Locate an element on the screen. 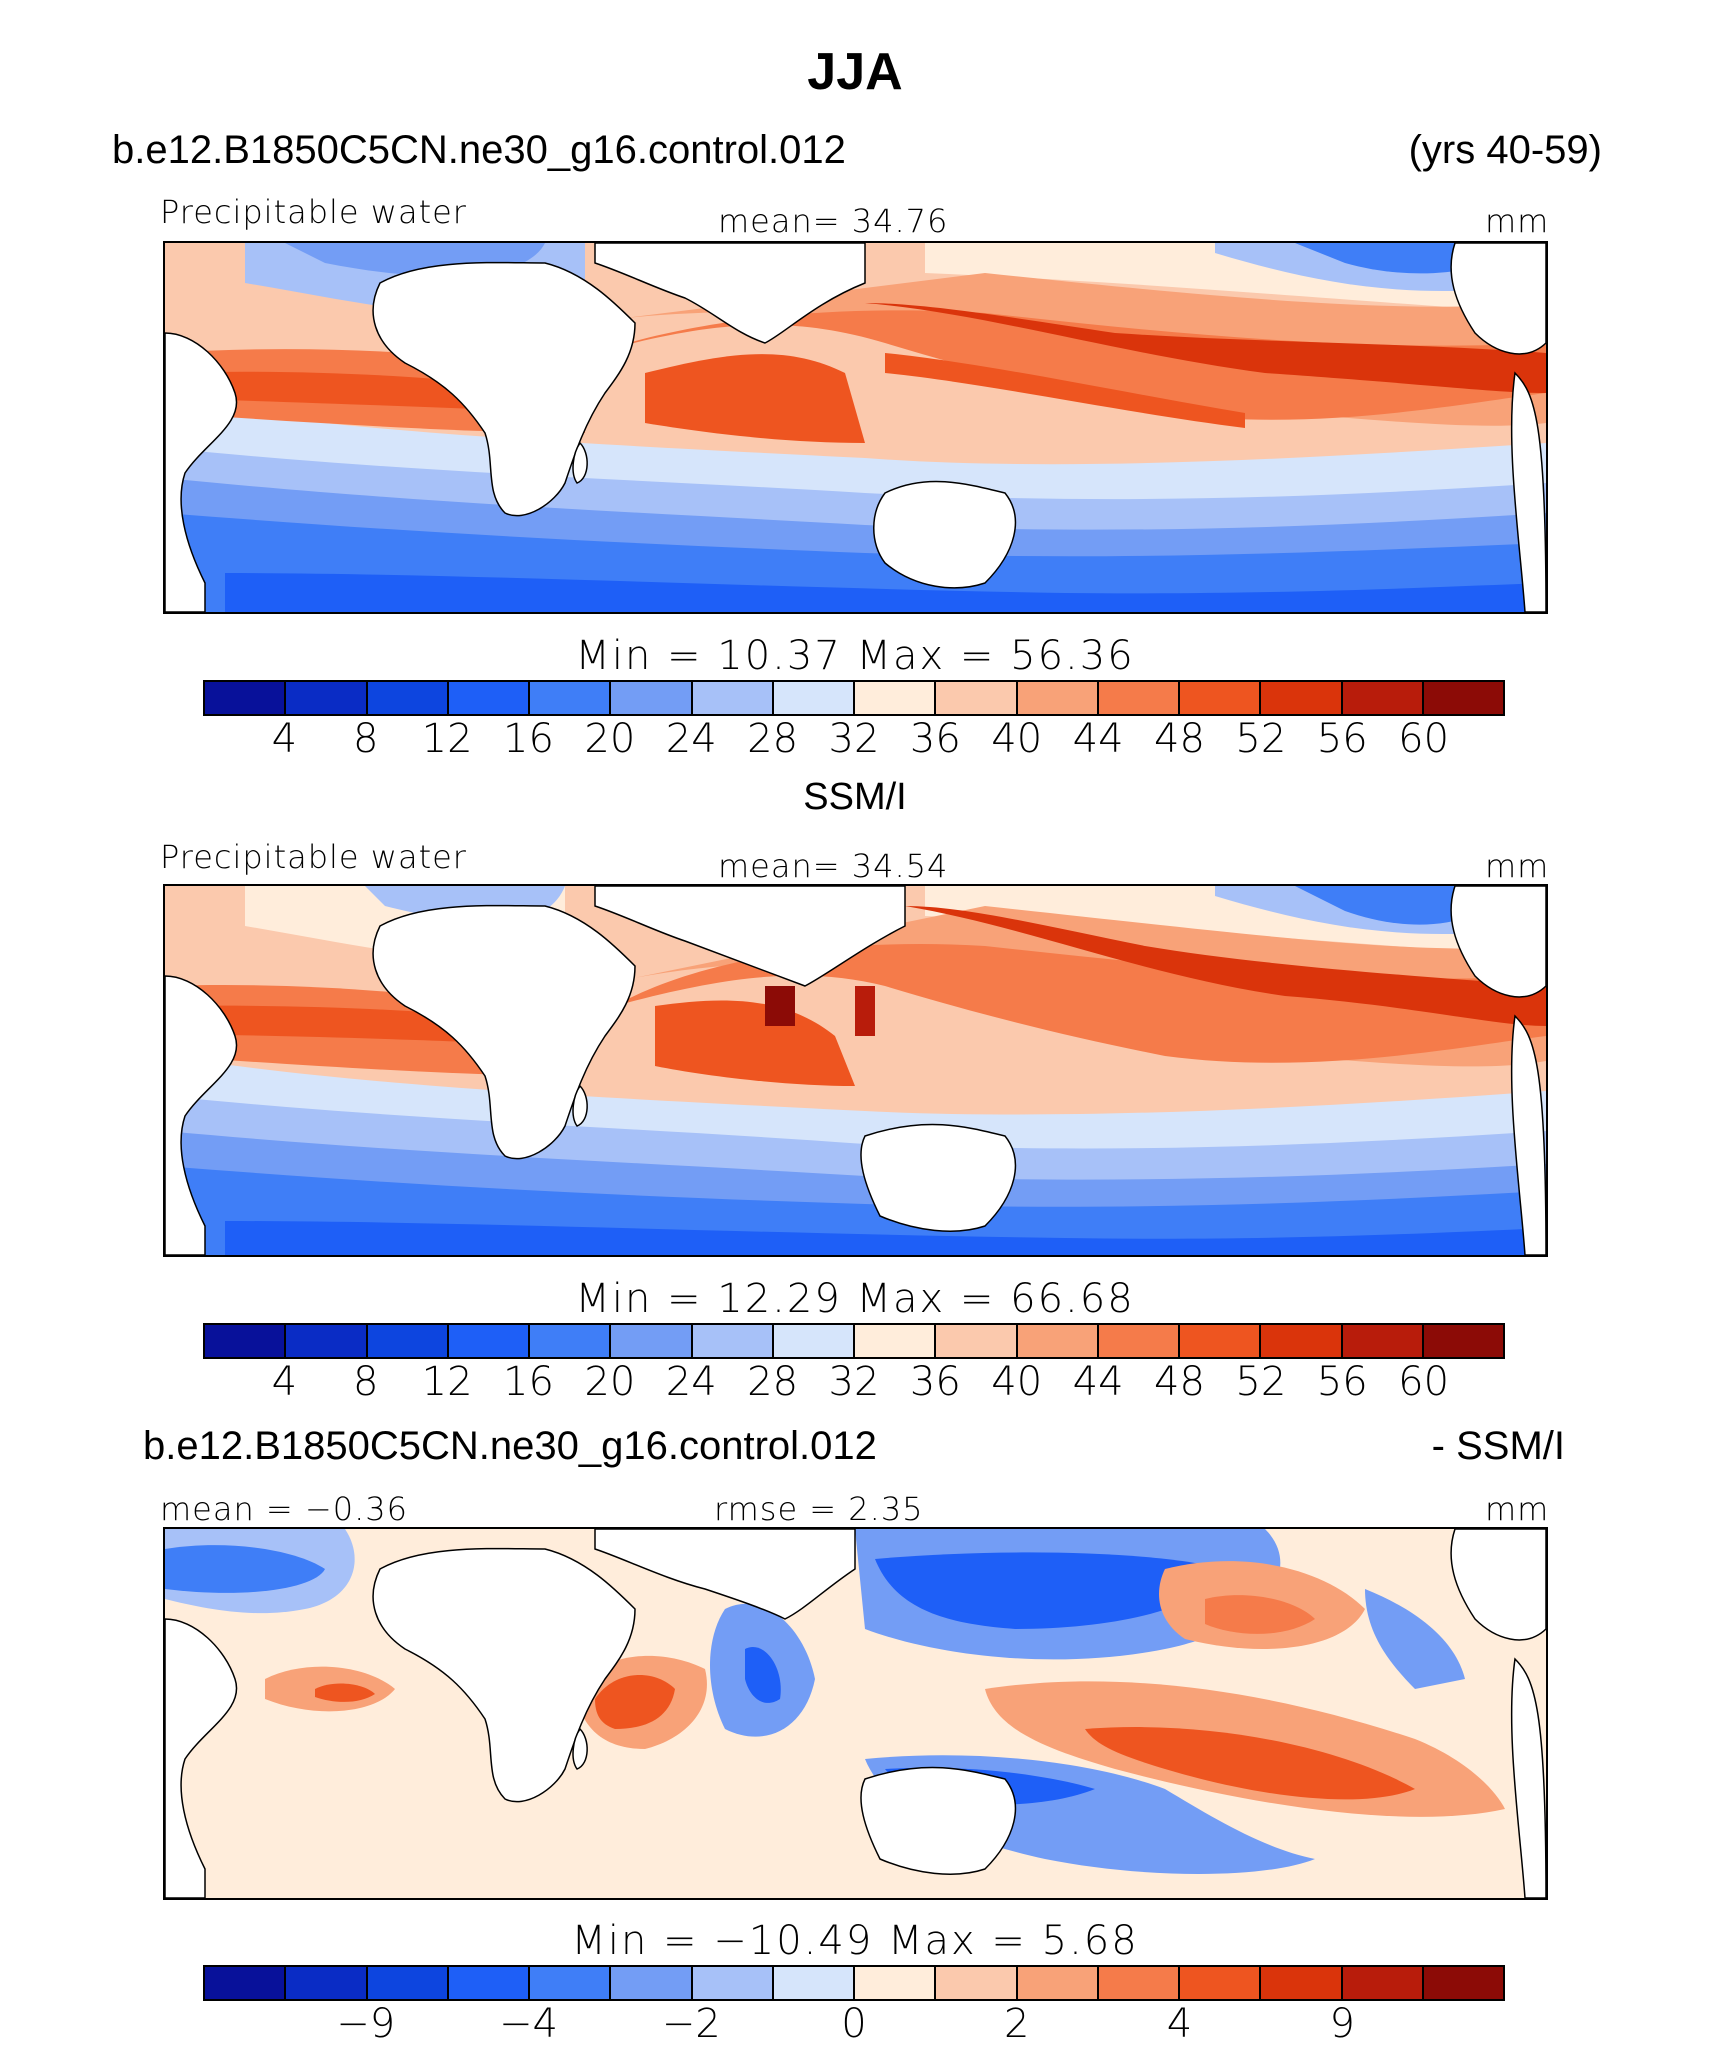  panel1-minmax: Min = 10.37 Max = 56.36 is located at coordinates (855, 656).